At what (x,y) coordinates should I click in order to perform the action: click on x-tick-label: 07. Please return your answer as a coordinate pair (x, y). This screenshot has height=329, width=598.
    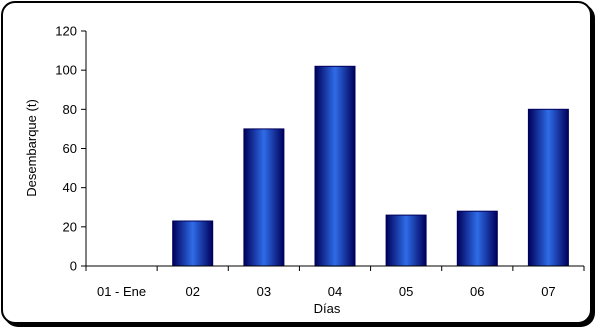
    Looking at the image, I should click on (548, 291).